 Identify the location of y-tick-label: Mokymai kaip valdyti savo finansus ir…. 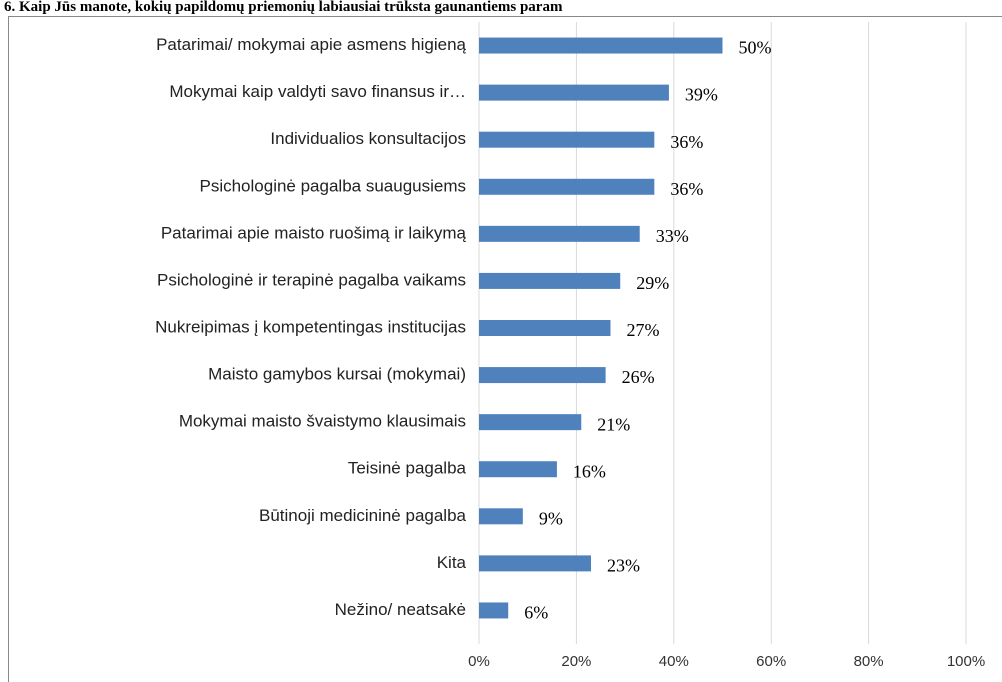
(317, 91).